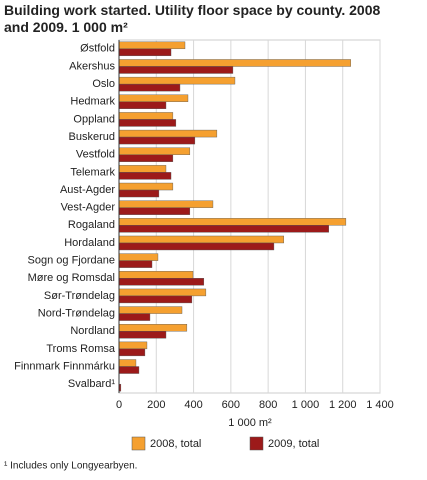 This screenshot has height=480, width=427. I want to click on y-tick-label: Akershus, so click(92, 66).